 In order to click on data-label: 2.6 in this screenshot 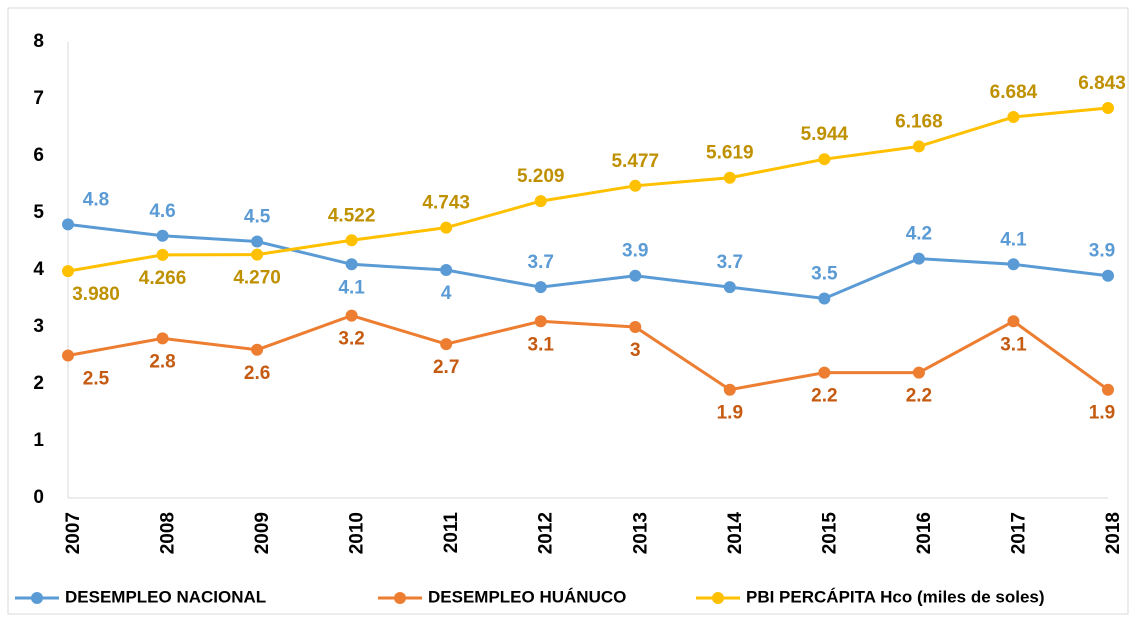, I will do `click(257, 373)`.